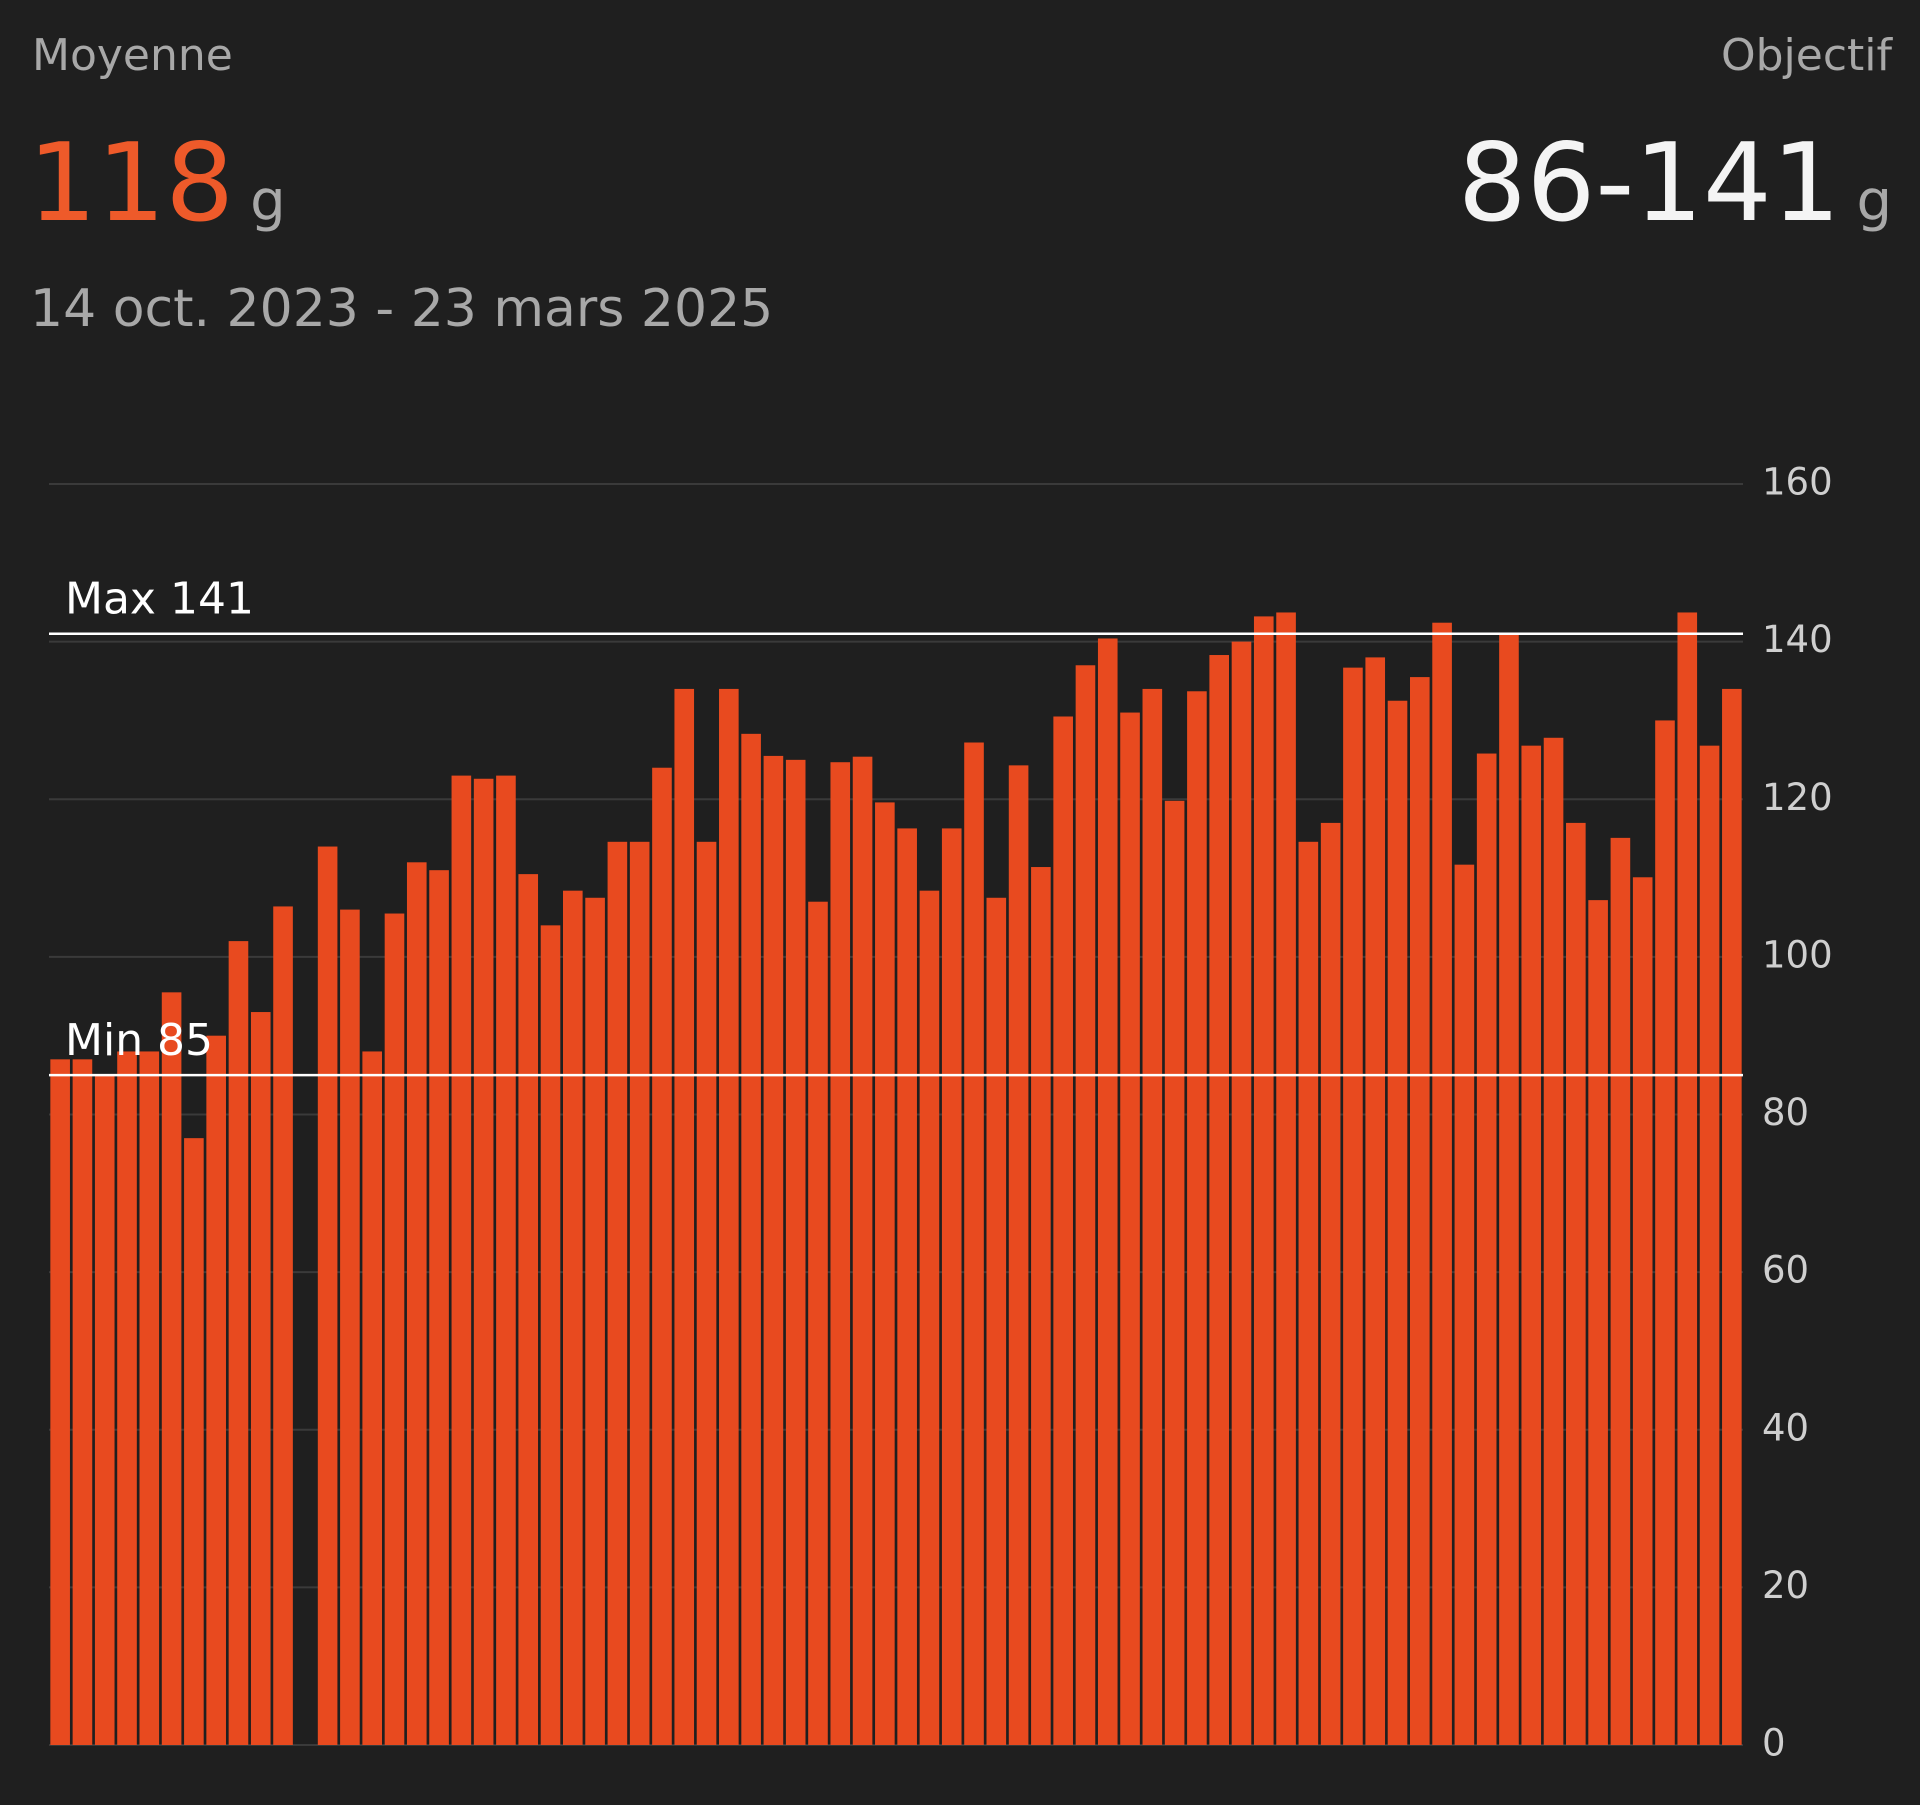 This screenshot has height=1805, width=1920. What do you see at coordinates (132, 55) in the screenshot?
I see `average-label: Moyenne` at bounding box center [132, 55].